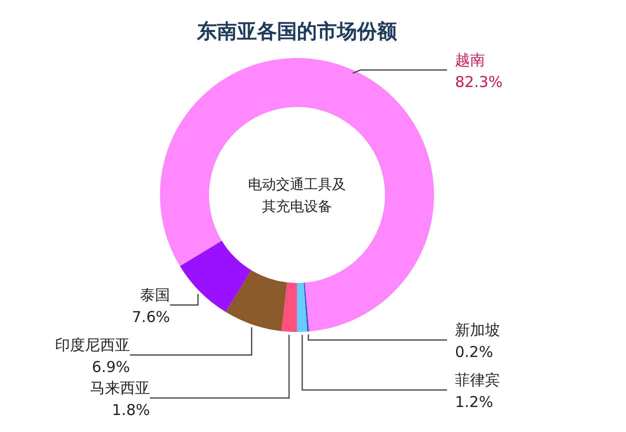  I want to click on slice-label: 印度尼西亚, so click(92, 345).